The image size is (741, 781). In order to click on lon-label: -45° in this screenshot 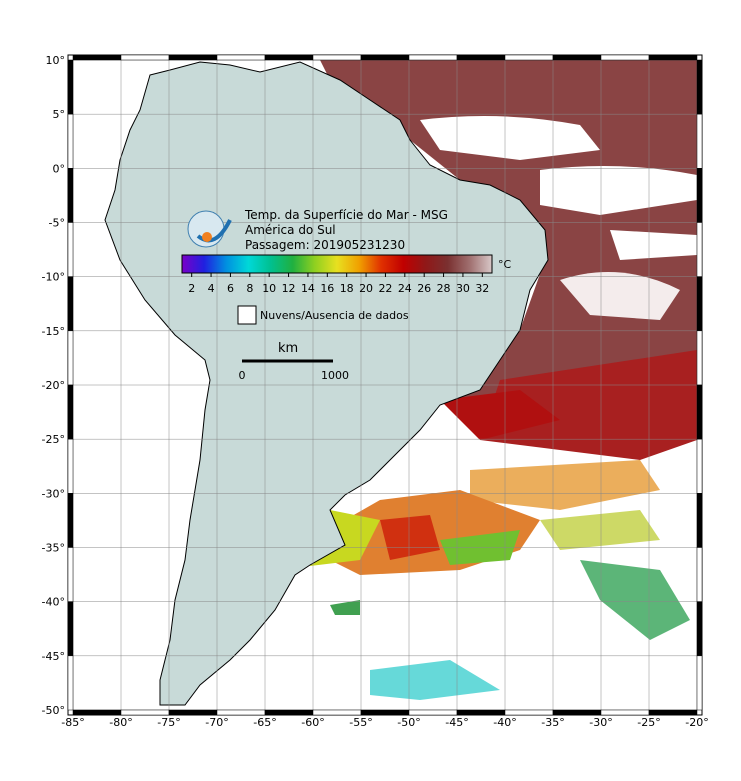, I will do `click(456, 722)`.